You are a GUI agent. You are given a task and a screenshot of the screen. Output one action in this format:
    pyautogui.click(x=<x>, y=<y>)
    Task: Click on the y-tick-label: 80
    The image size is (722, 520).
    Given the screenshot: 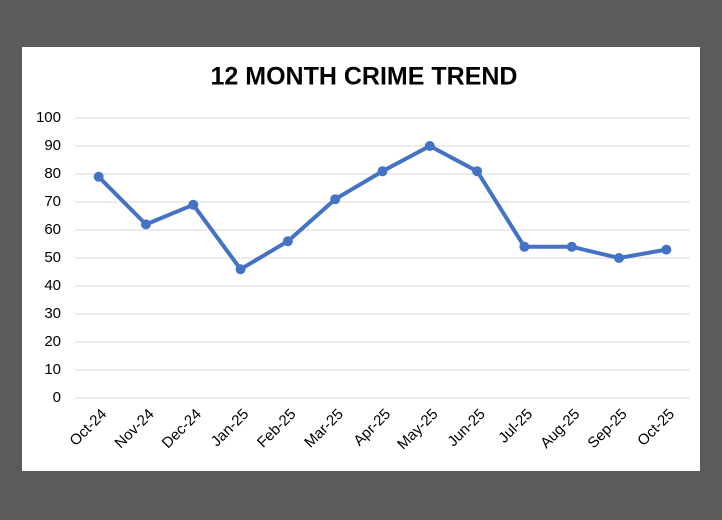 What is the action you would take?
    pyautogui.click(x=52, y=173)
    